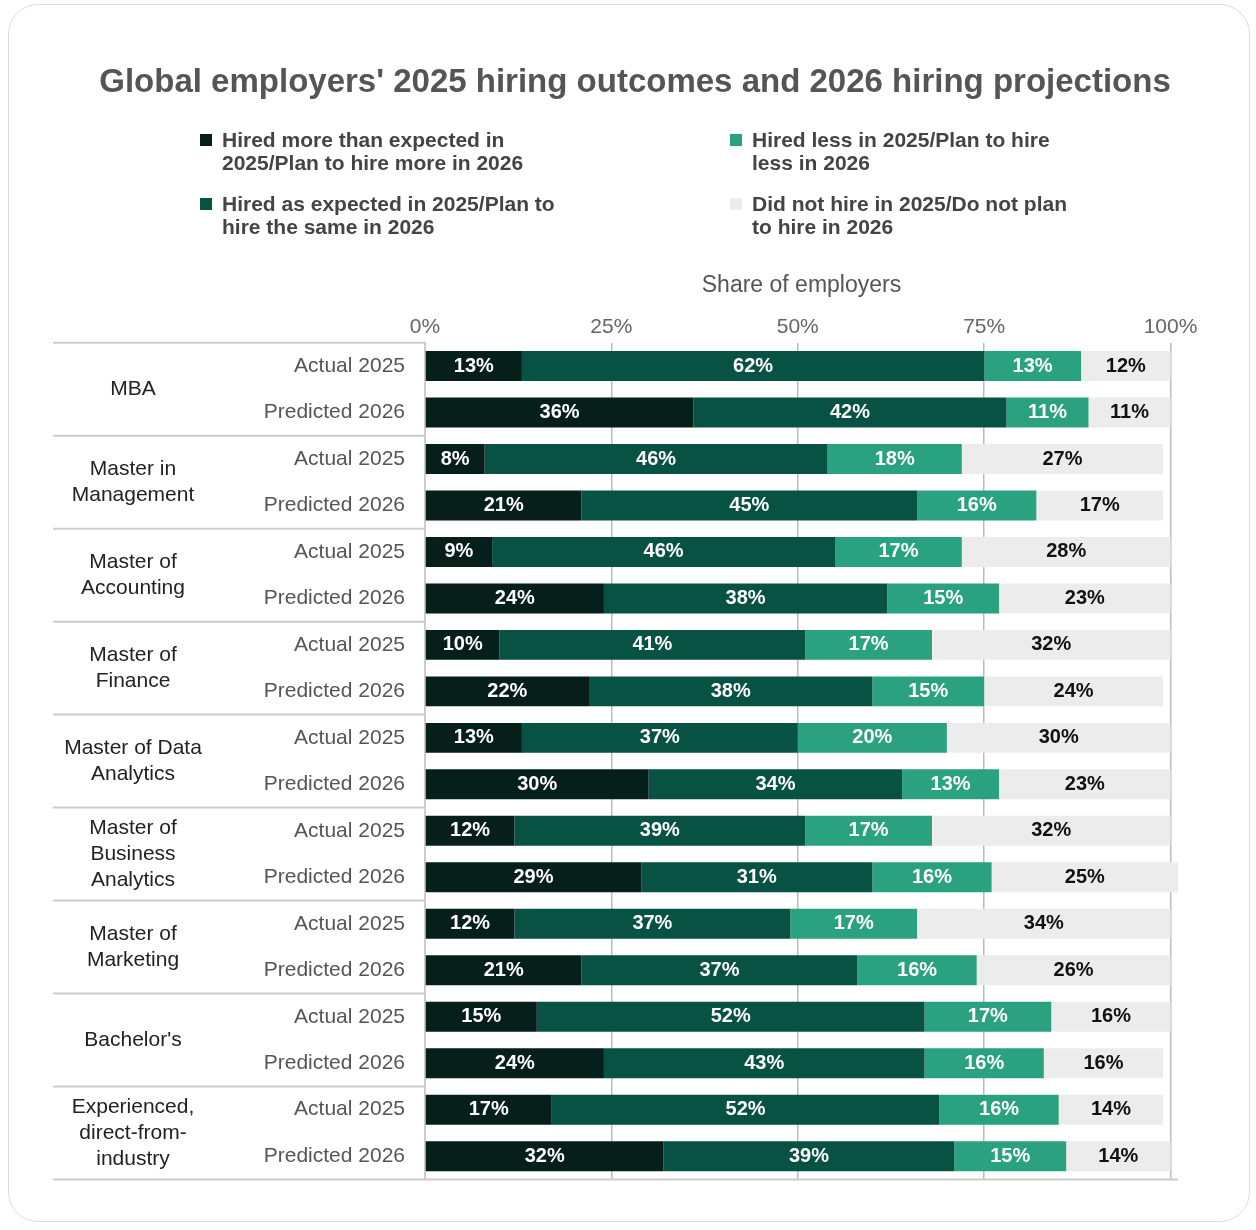  I want to click on data-label: 38%, so click(745, 596).